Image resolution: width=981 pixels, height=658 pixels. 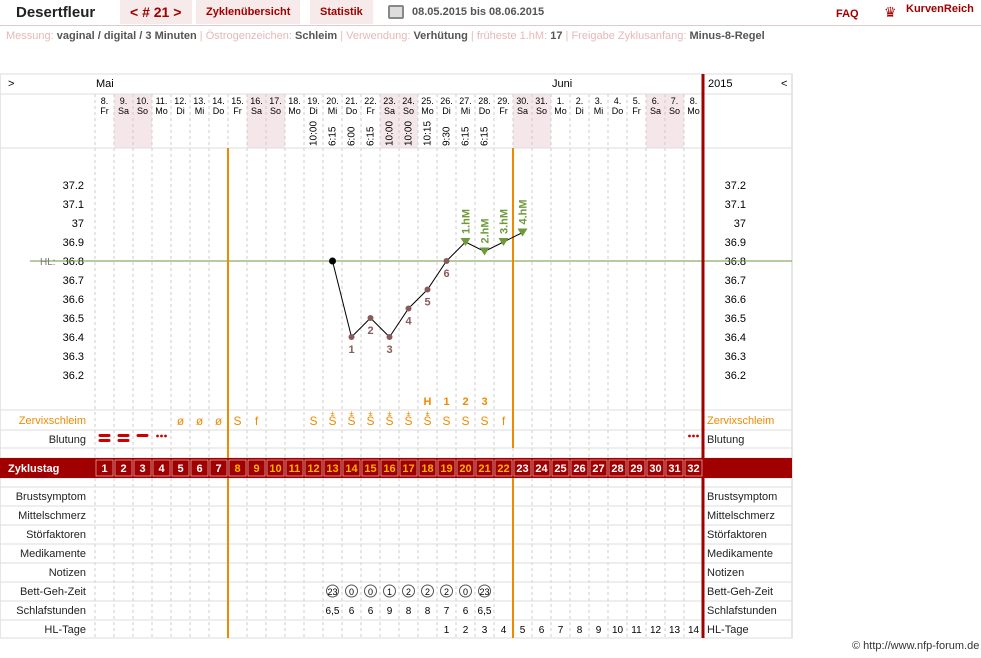 What do you see at coordinates (503, 111) in the screenshot?
I see `day-weekday: Fr` at bounding box center [503, 111].